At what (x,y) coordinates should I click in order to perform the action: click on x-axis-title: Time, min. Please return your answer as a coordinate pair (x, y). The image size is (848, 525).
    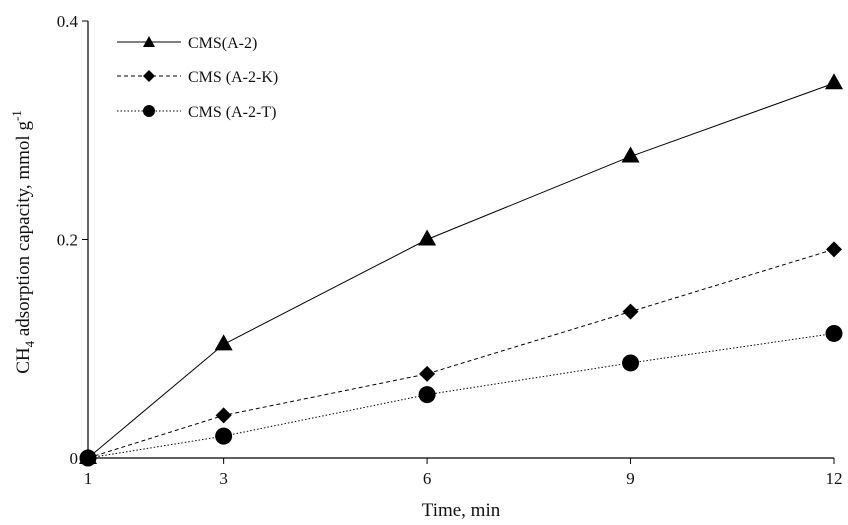
    Looking at the image, I should click on (461, 510).